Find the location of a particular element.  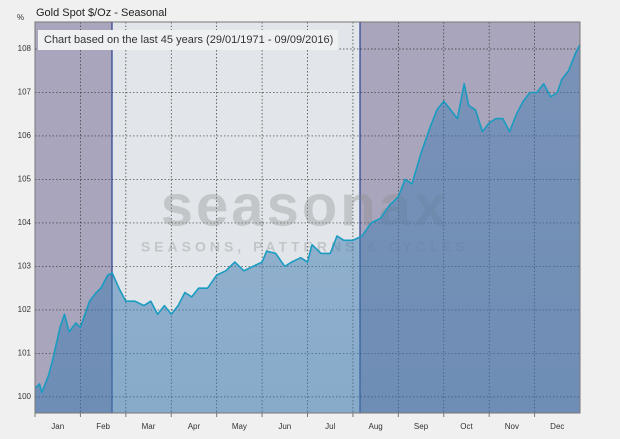

x-tick-label: Oct is located at coordinates (466, 426).